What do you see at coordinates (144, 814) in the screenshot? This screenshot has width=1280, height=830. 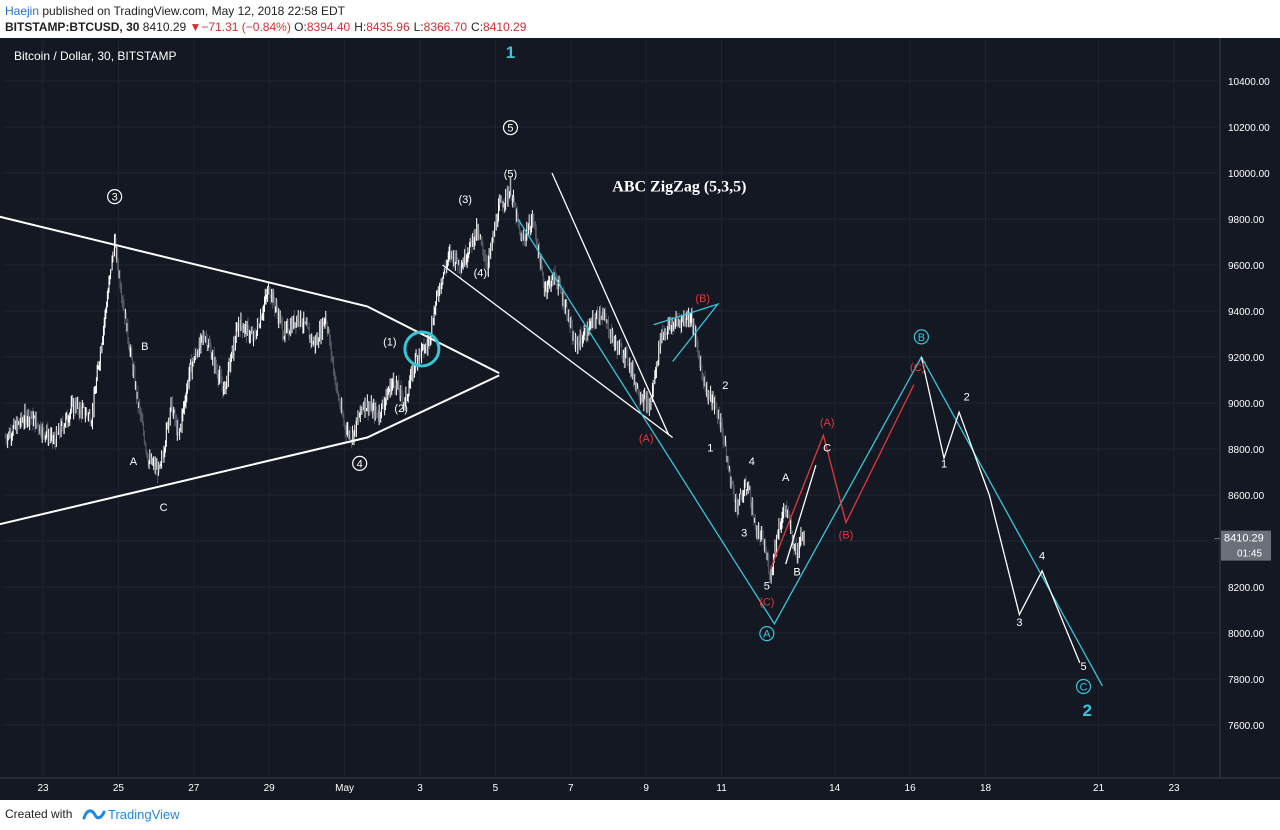 I see `tradingview-brand: TradingView` at bounding box center [144, 814].